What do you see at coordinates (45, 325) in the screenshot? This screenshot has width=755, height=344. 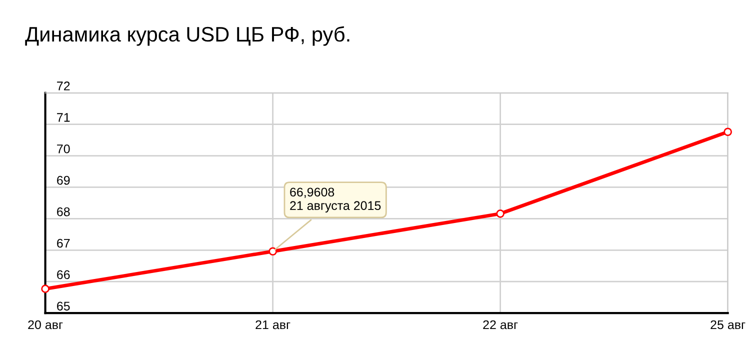 I see `x-tick-label: 20 авг` at bounding box center [45, 325].